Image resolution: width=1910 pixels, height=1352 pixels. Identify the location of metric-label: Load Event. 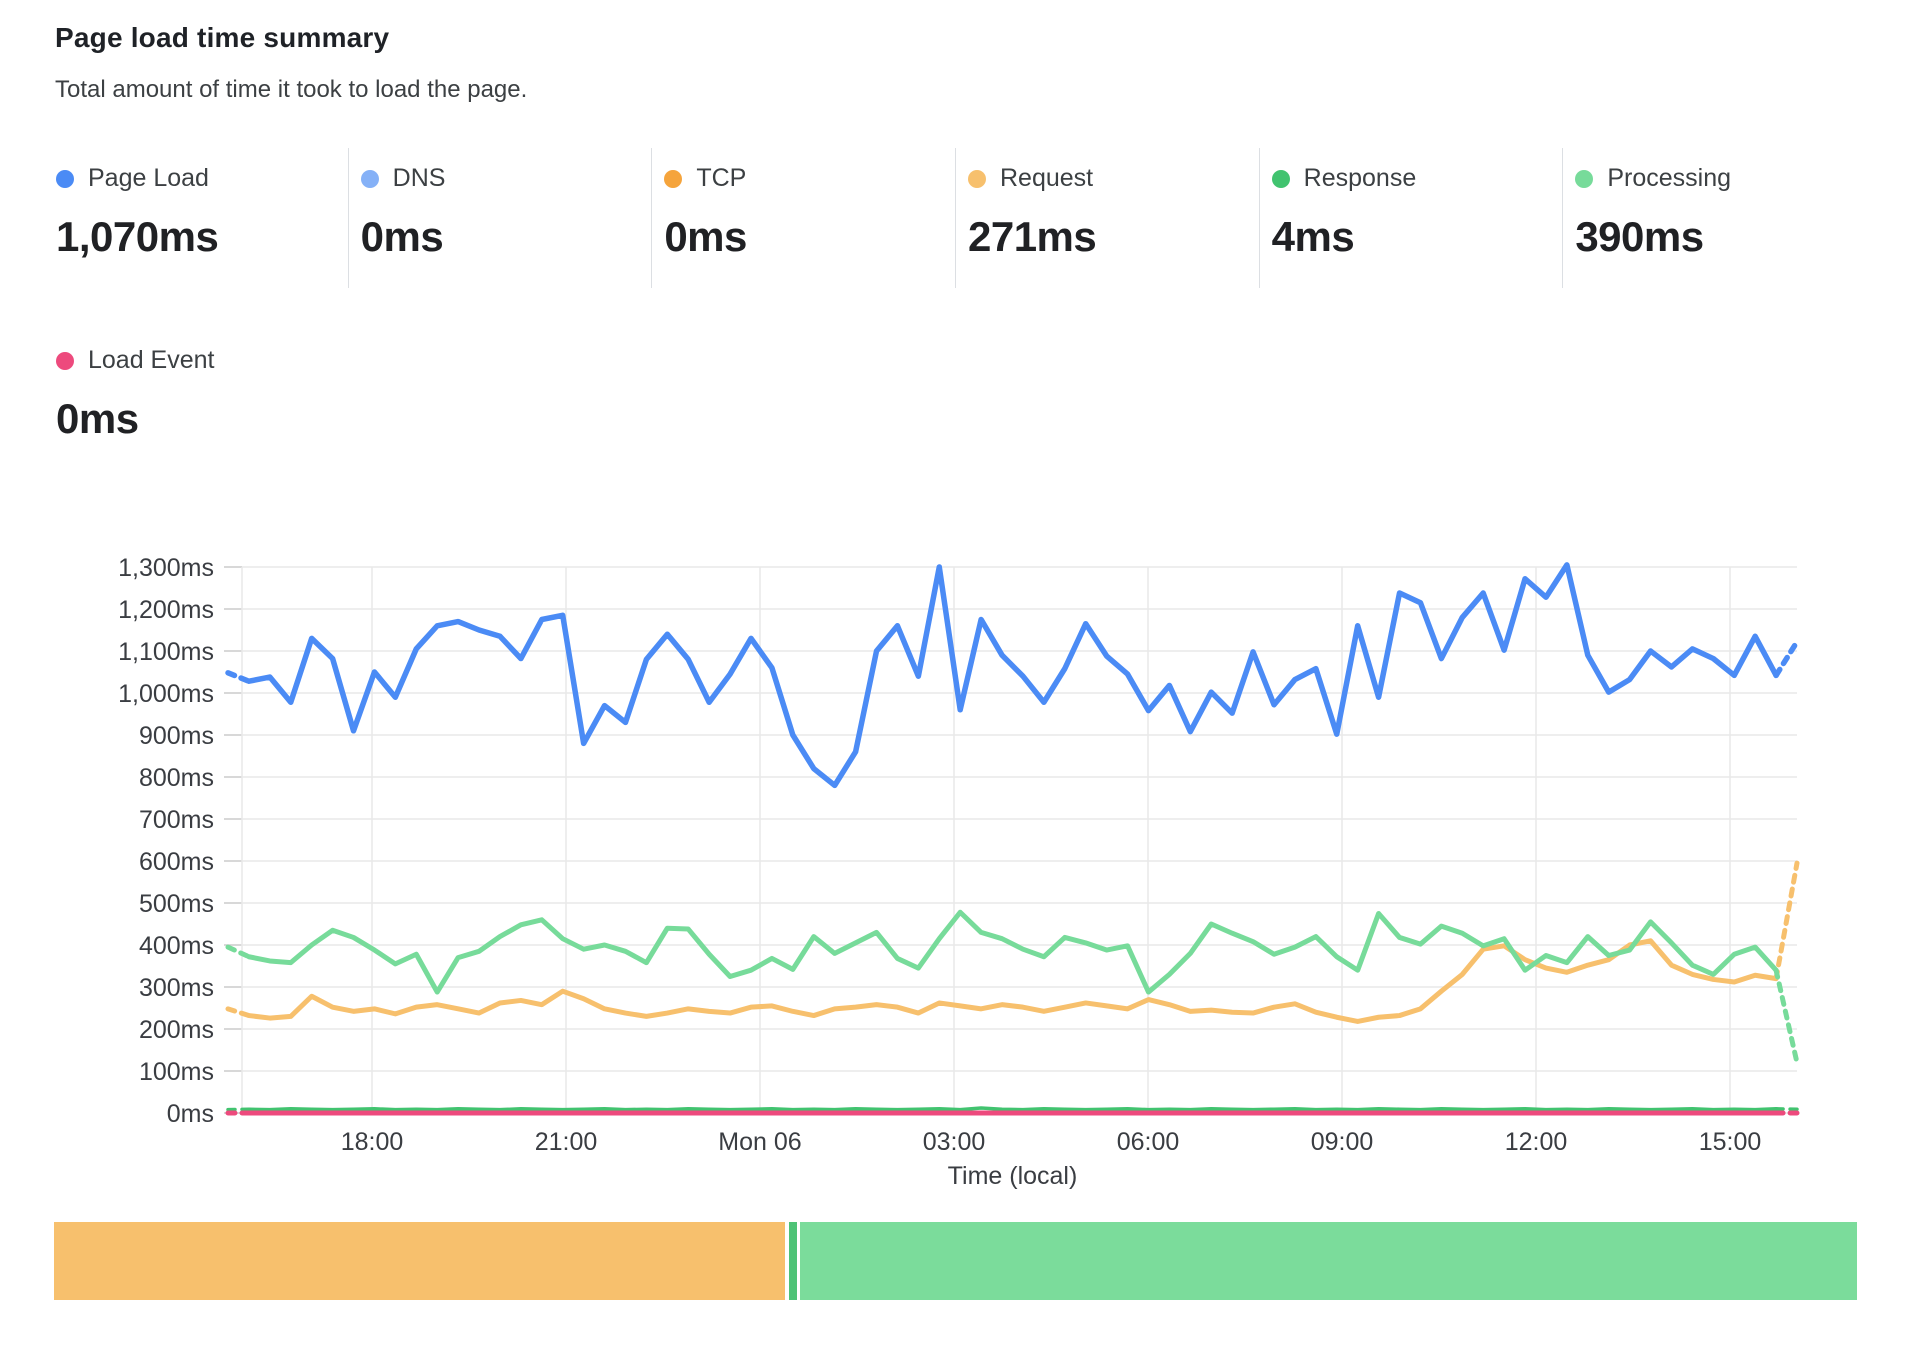
(151, 360).